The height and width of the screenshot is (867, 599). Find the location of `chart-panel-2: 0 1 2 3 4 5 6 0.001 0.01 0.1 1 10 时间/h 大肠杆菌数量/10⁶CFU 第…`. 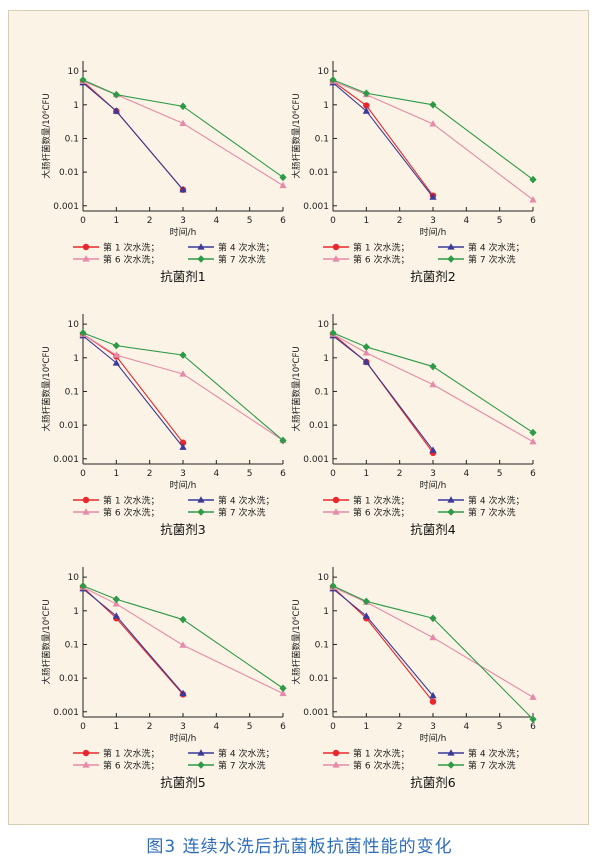

chart-panel-2: 0 1 2 3 4 5 6 0.001 0.01 0.1 1 10 时间/h 大肠杆菌数量/10⁶CFU 第… is located at coordinates (414, 172).